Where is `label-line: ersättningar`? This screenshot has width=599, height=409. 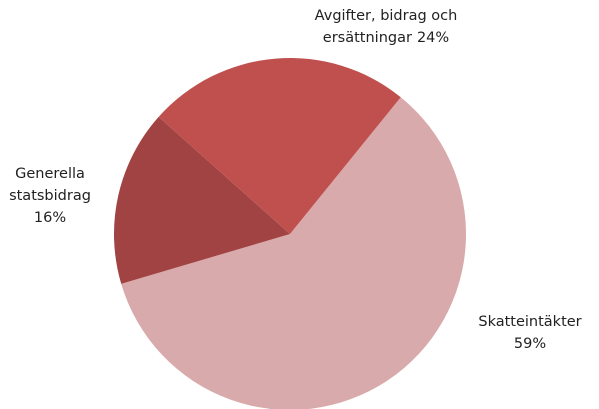
label-line: ersättningar is located at coordinates (367, 38).